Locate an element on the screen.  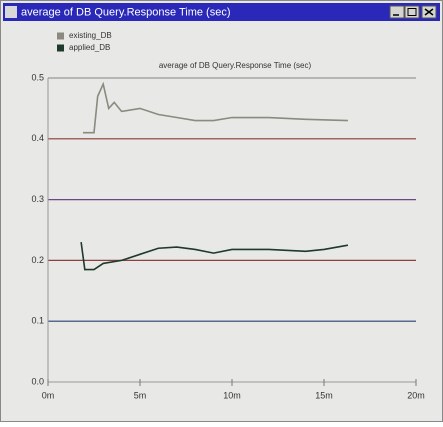
legend-label: applied_DB is located at coordinates (89, 47).